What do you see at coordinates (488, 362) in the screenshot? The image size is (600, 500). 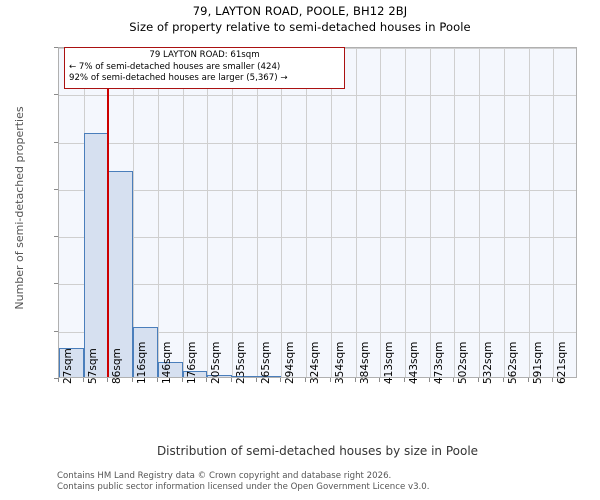 I see `x-axis-tick-label: 532sqm` at bounding box center [488, 362].